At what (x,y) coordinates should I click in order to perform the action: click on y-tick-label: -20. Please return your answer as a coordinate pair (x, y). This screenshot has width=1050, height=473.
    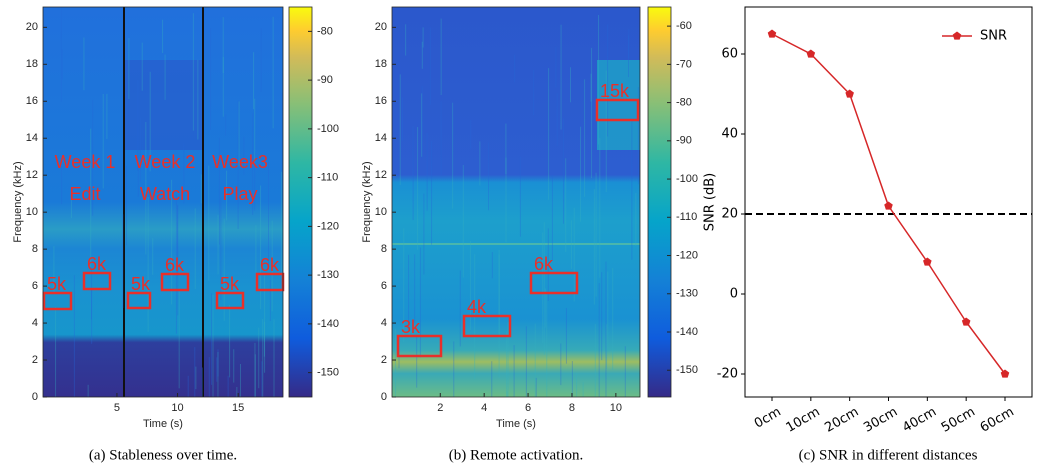
    Looking at the image, I should click on (727, 374).